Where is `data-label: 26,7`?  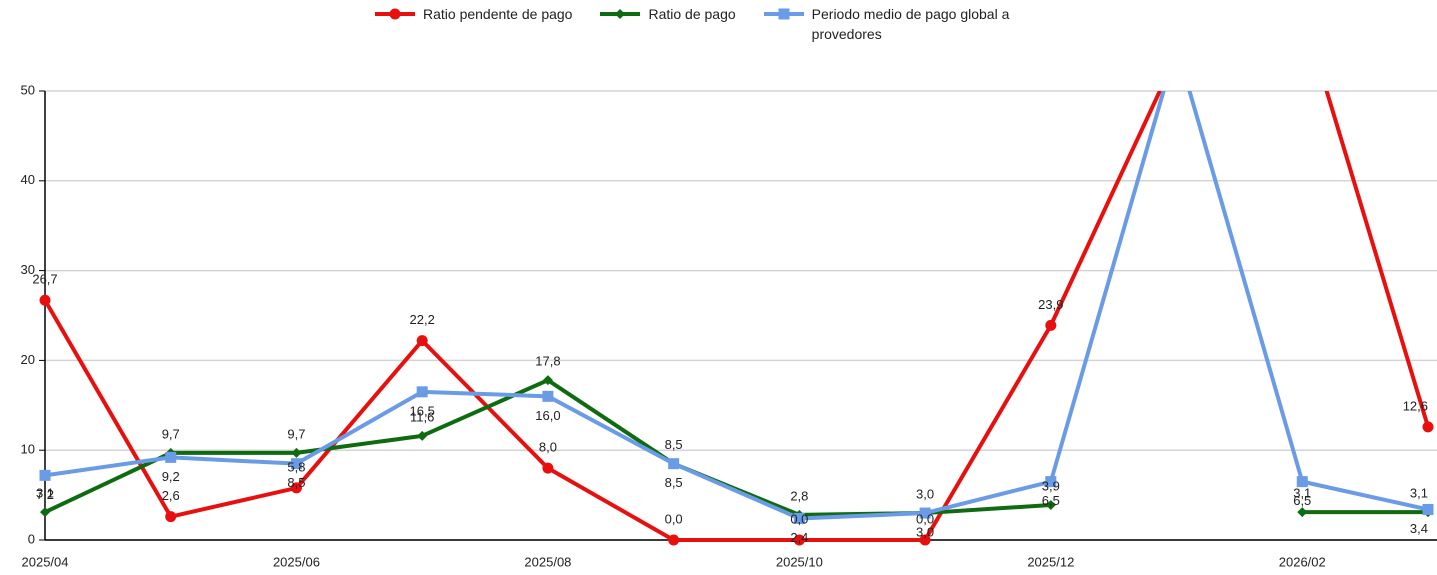
data-label: 26,7 is located at coordinates (44, 279).